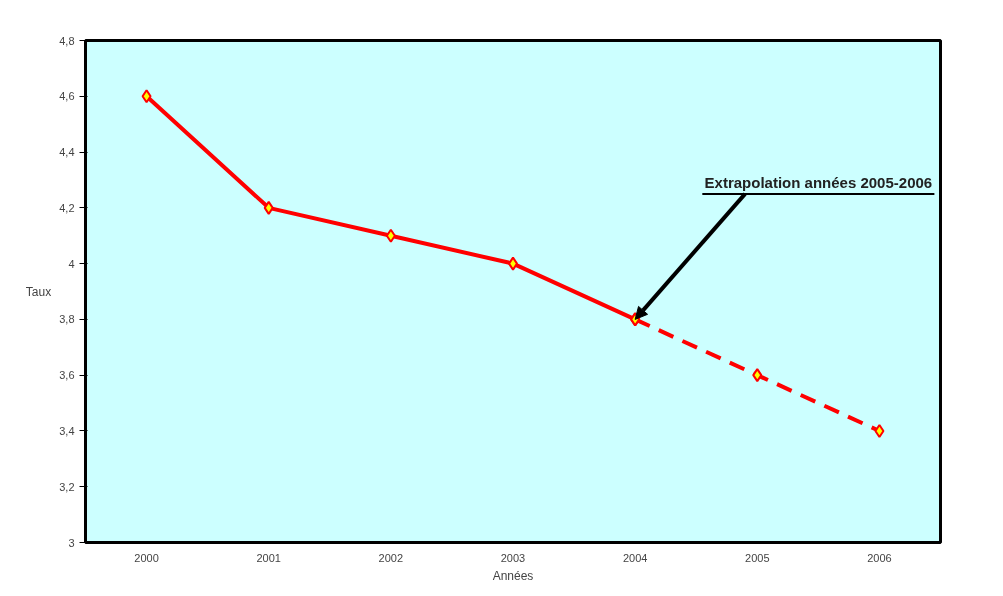 This screenshot has width=1003, height=596. Describe the element at coordinates (146, 557) in the screenshot. I see `x-tick-label: 2000` at that location.